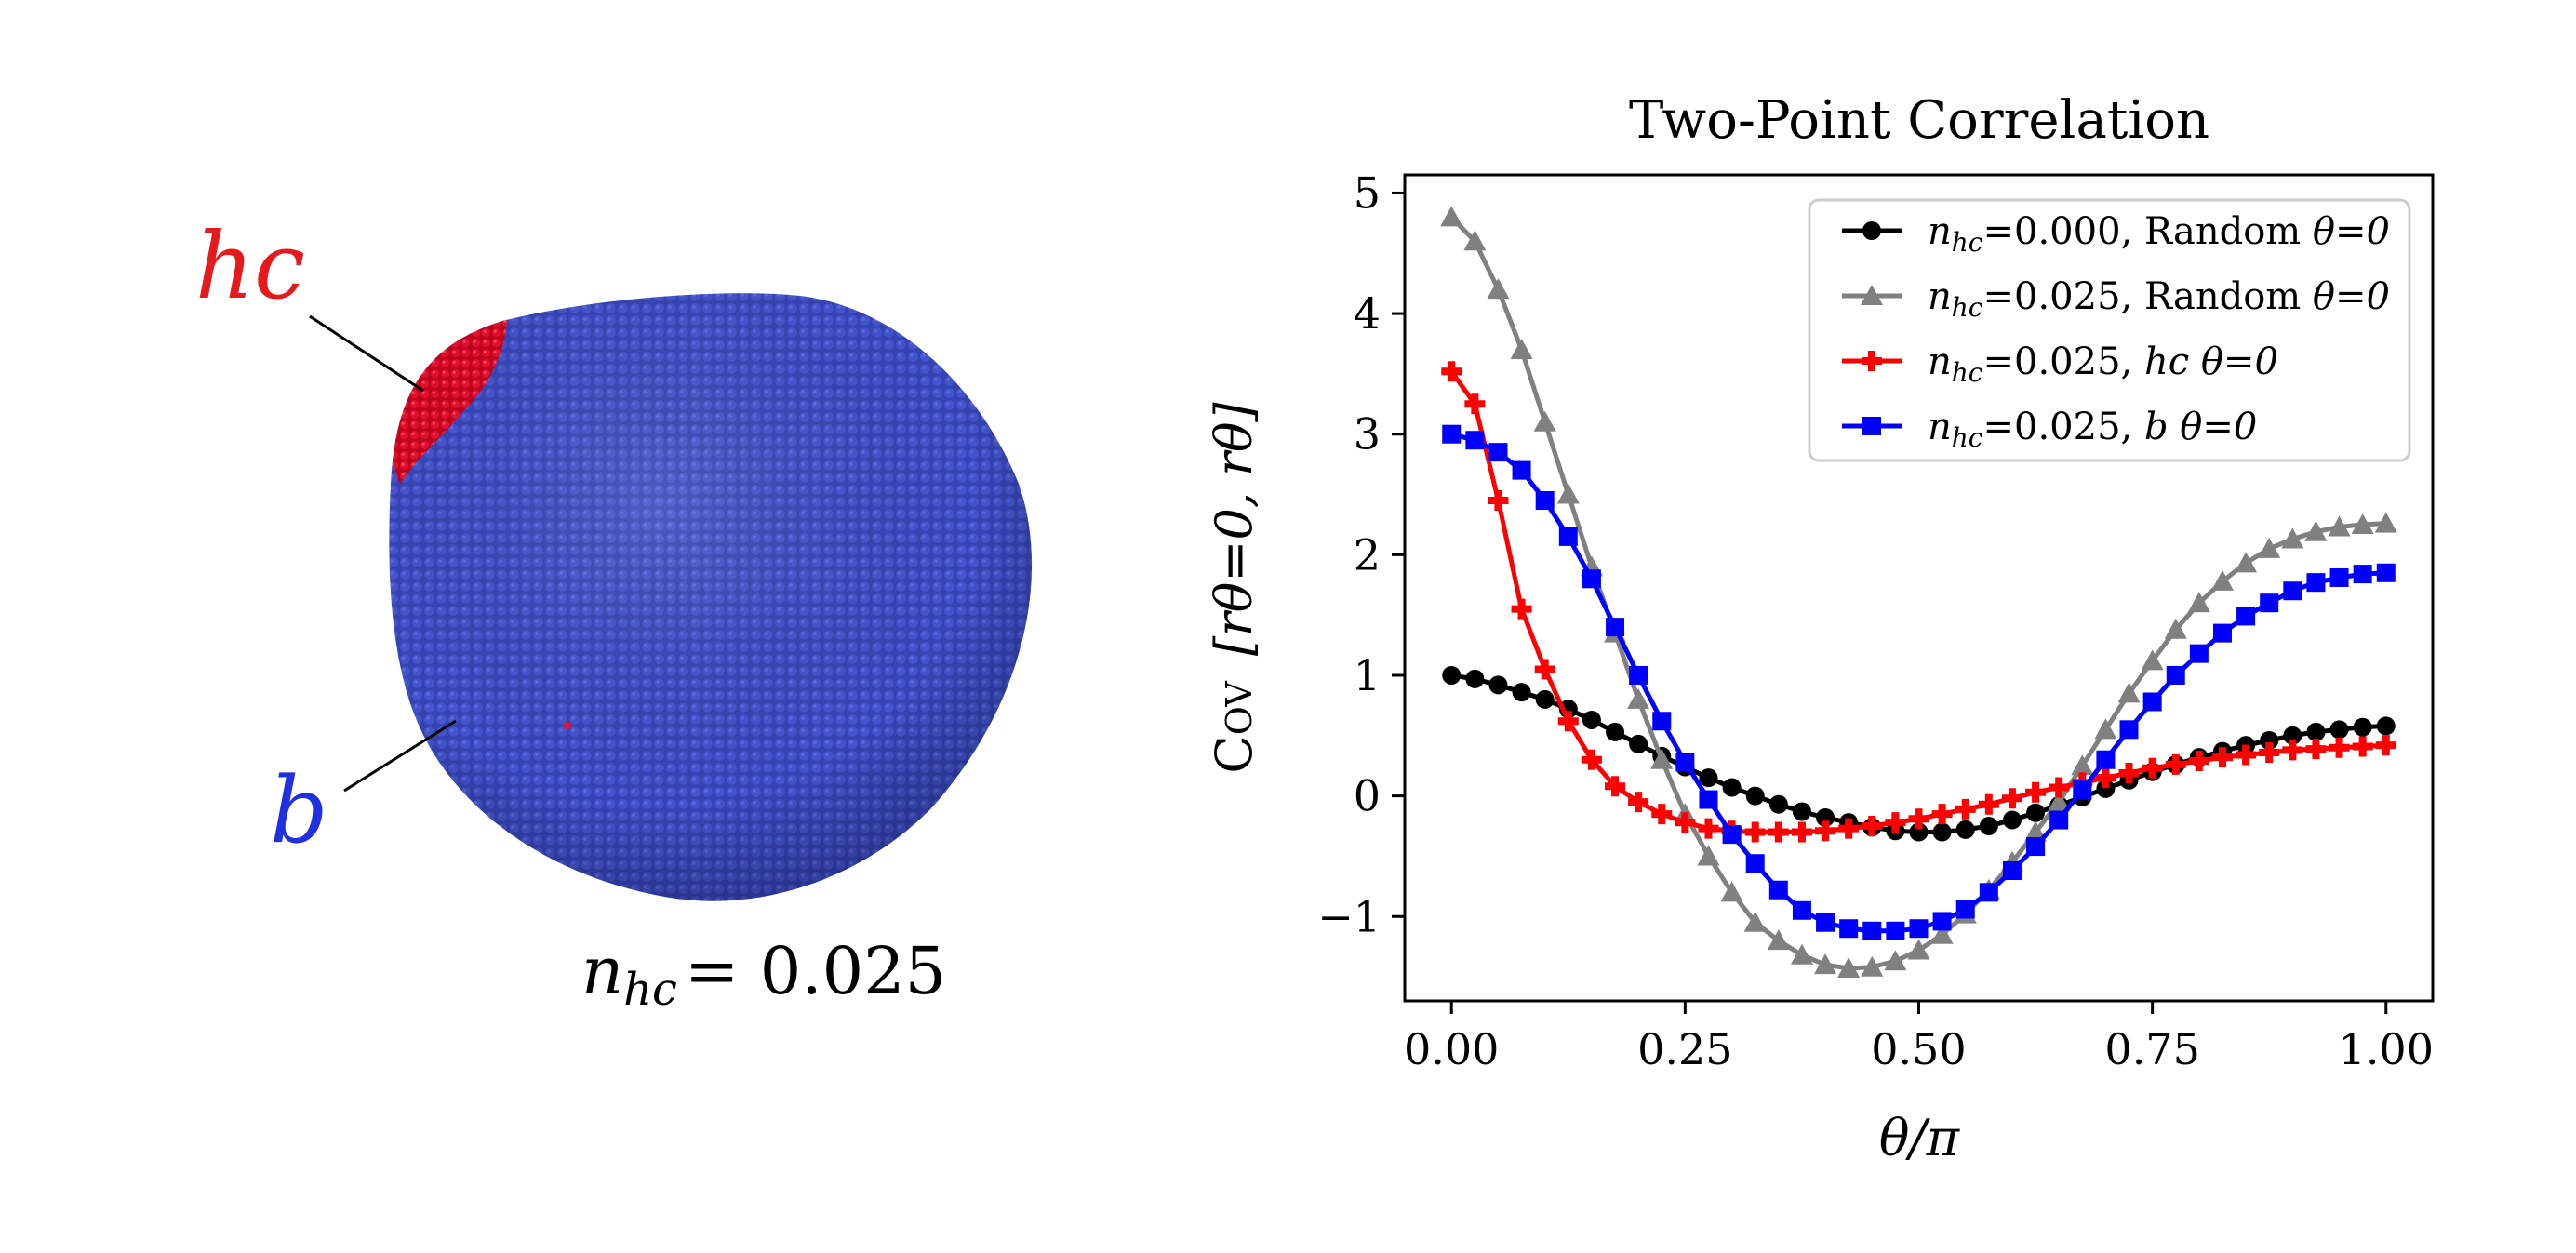  Describe the element at coordinates (2092, 429) in the screenshot. I see `legend-entry-3-label: nhc=0.025, b θ=0` at that location.